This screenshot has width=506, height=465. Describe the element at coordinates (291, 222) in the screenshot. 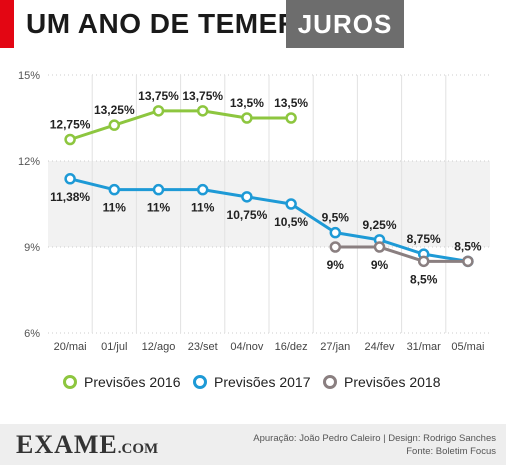

I see `data-label: 10,5%` at that location.